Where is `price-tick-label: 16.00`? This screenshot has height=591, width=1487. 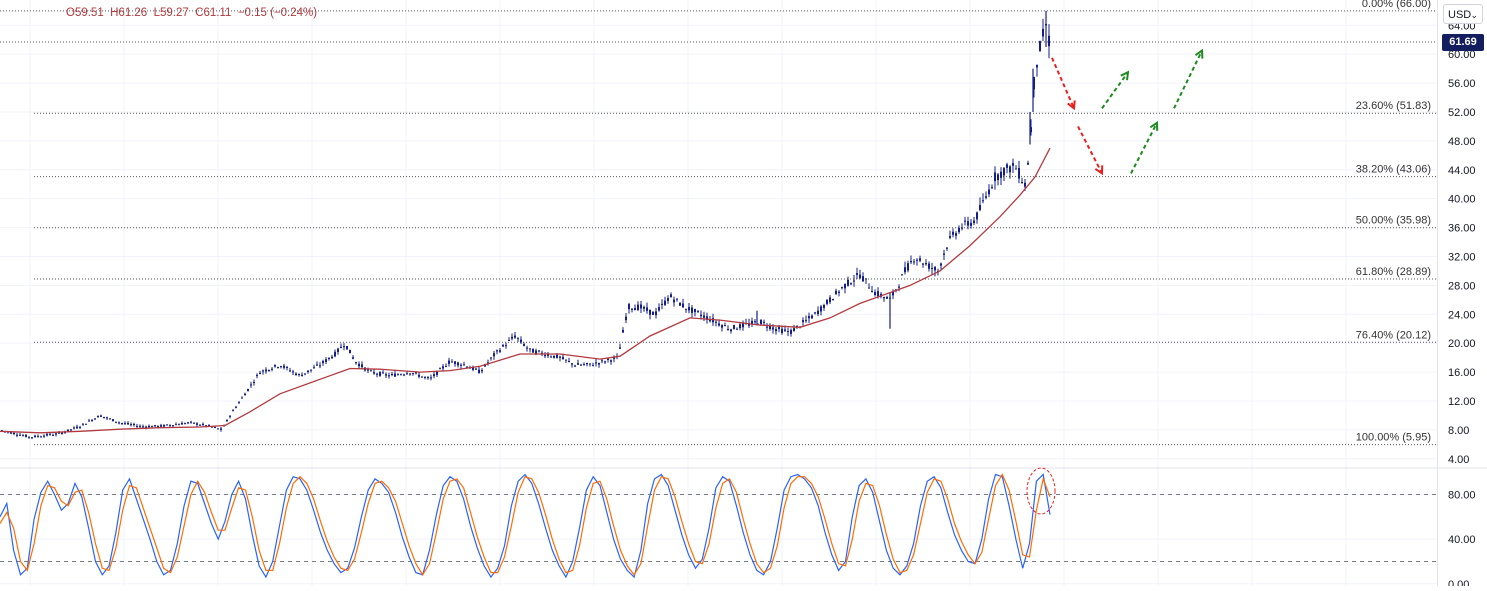 price-tick-label: 16.00 is located at coordinates (1462, 373).